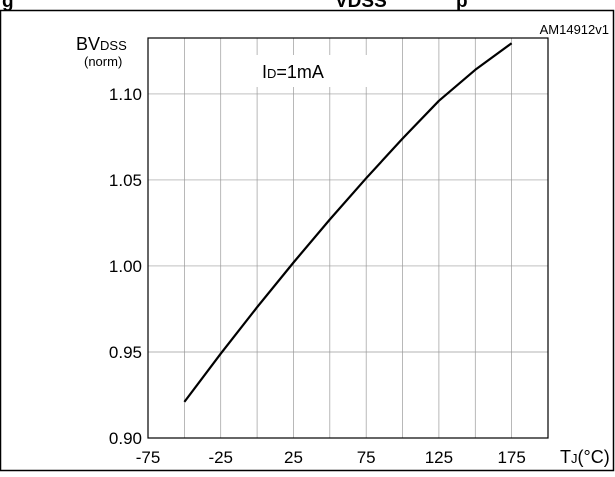 Image resolution: width=615 pixels, height=477 pixels. Describe the element at coordinates (361, 6) in the screenshot. I see `figure-caption-vdss: VDSS` at that location.